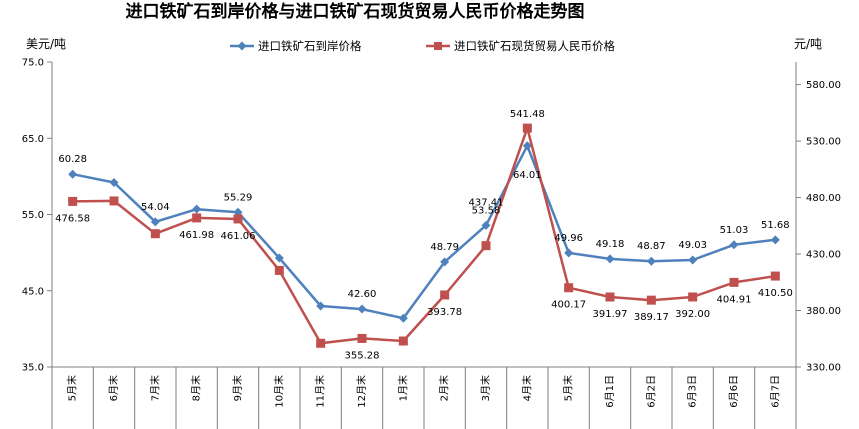 The height and width of the screenshot is (429, 859). Describe the element at coordinates (33, 368) in the screenshot. I see `left-tick-label: 35.0` at that location.